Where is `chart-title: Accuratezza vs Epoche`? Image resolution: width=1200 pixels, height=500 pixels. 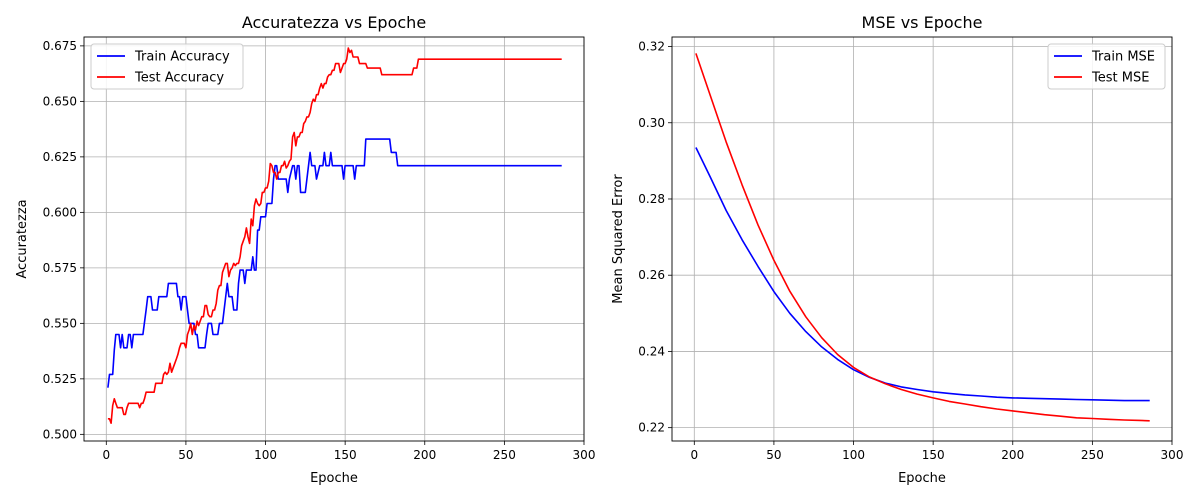
chart-title: Accuratezza vs Epoche is located at coordinates (334, 22).